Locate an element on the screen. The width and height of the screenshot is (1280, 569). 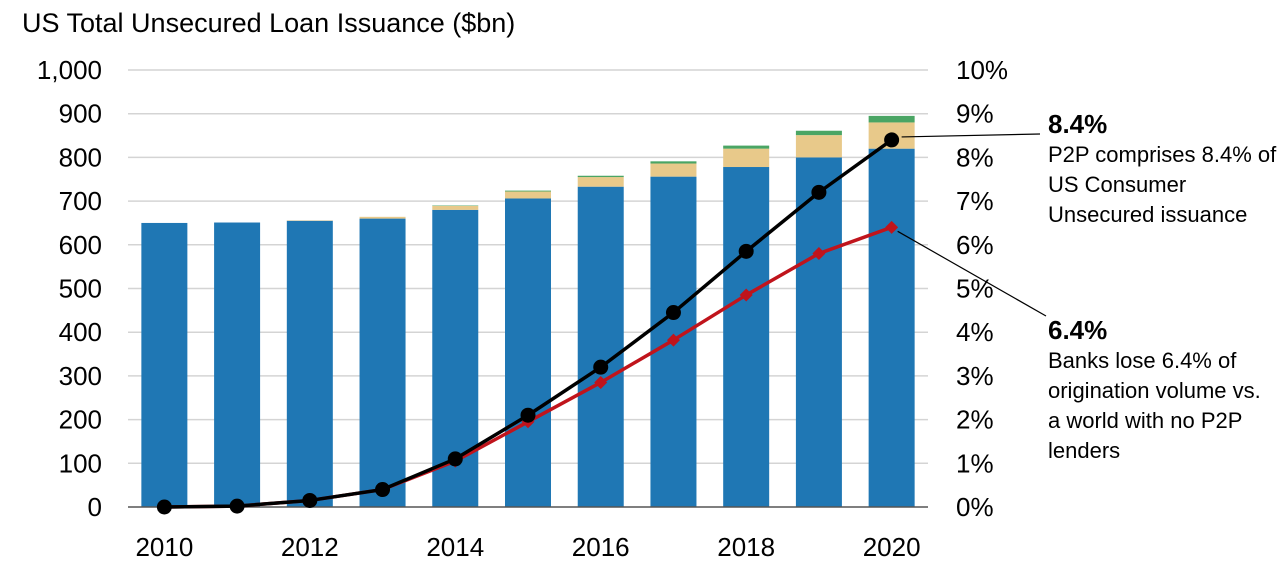
left-axis-tick-label: 800 is located at coordinates (80, 157).